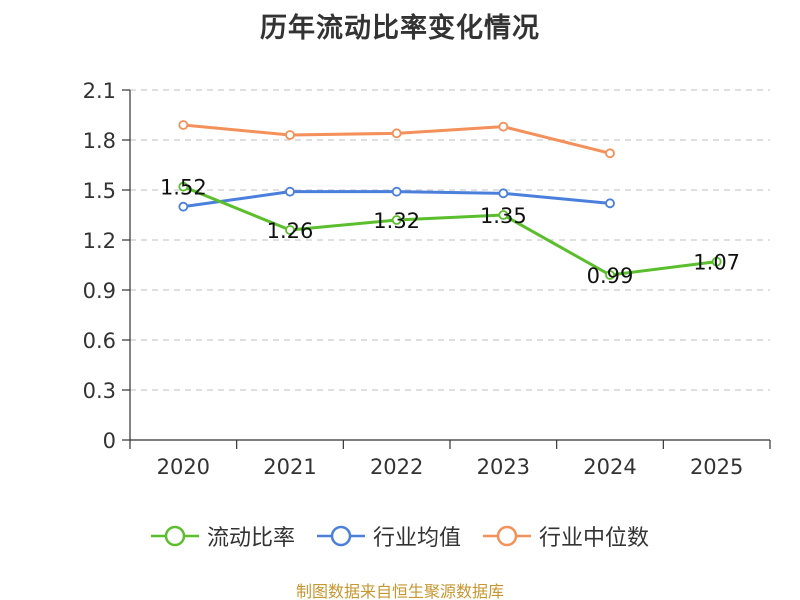 The height and width of the screenshot is (600, 800). I want to click on legend-item-current-ratio: 流动比率, so click(222, 536).